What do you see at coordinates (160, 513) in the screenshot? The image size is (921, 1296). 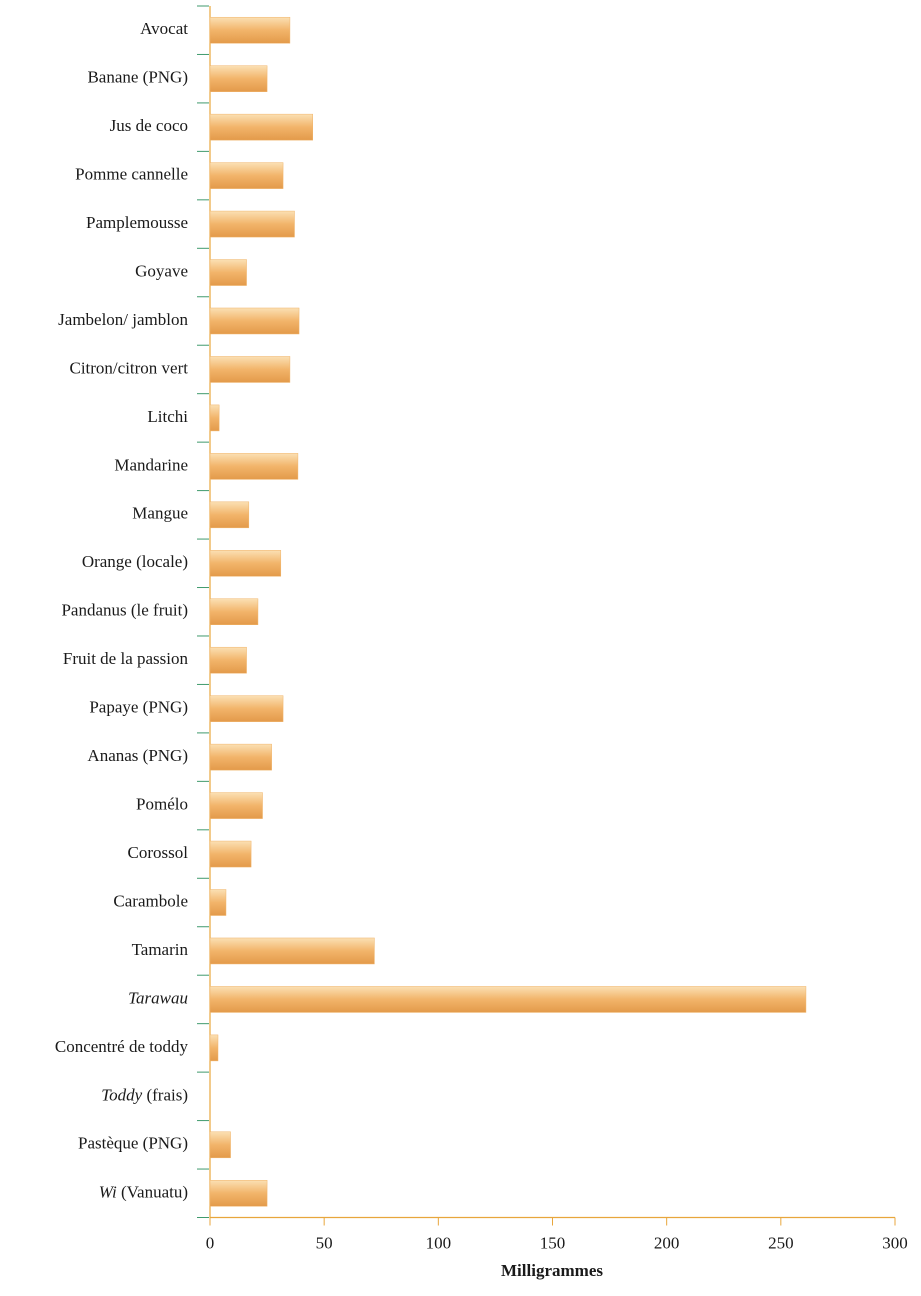 I see `category-label: Mangue` at bounding box center [160, 513].